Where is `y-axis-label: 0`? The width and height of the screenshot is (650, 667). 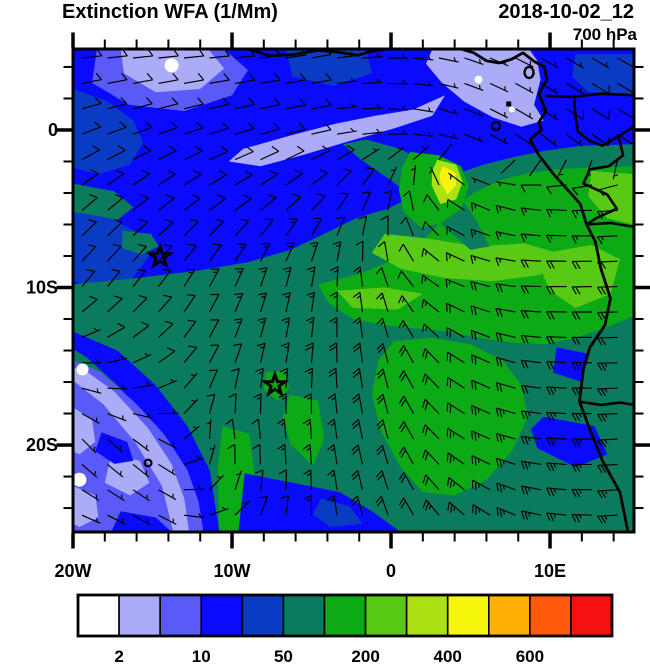
y-axis-label: 0 is located at coordinates (53, 130).